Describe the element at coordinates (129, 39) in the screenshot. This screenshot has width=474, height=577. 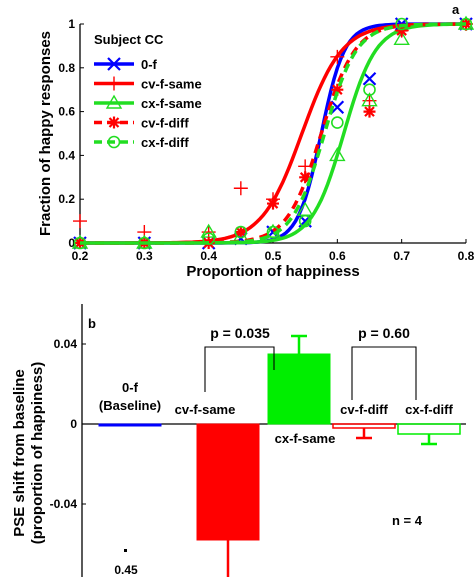
I see `legend-title: Subject CC` at that location.